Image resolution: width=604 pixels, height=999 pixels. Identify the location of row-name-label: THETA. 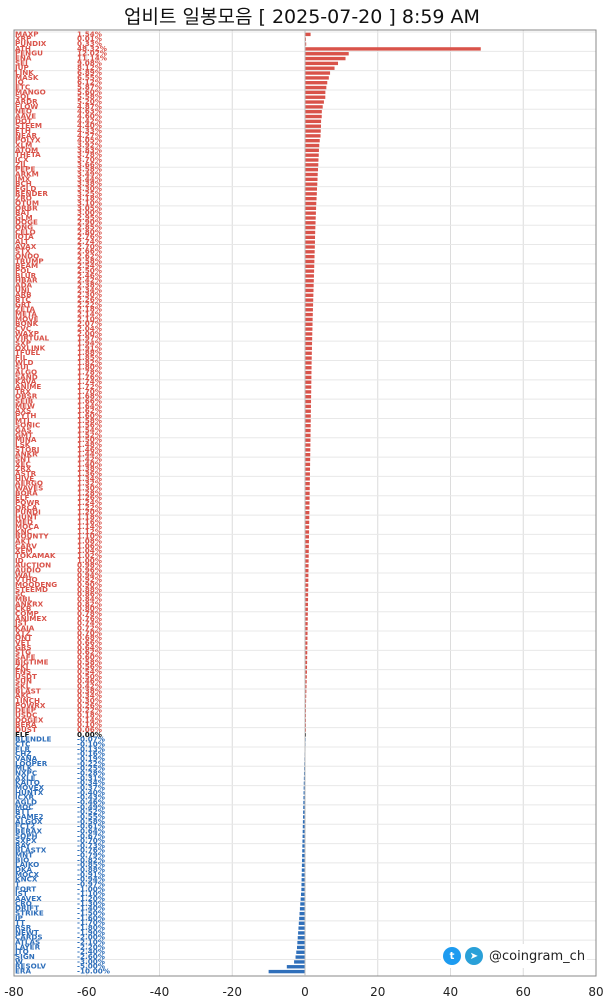
(28, 154).